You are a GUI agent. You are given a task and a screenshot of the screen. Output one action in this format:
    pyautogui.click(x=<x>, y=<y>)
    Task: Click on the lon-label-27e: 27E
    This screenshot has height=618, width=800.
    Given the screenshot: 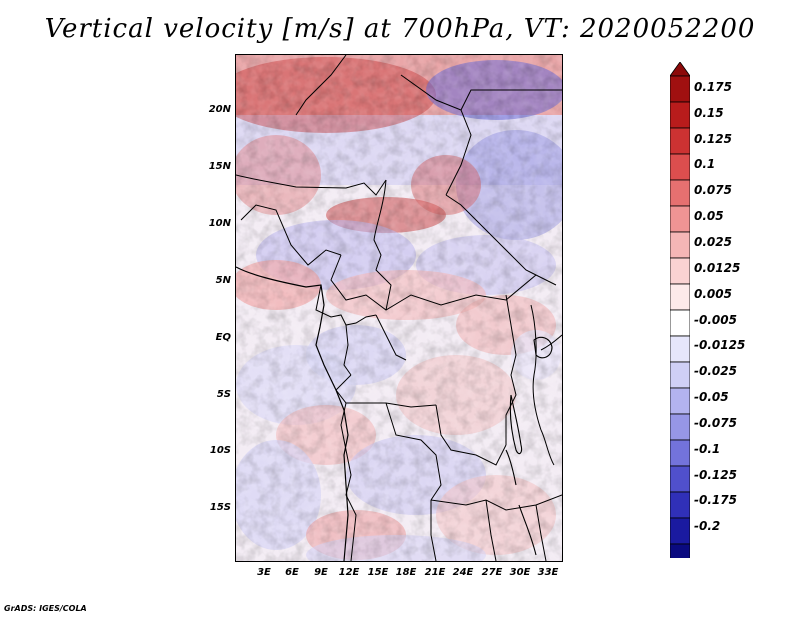 What is the action you would take?
    pyautogui.click(x=492, y=572)
    